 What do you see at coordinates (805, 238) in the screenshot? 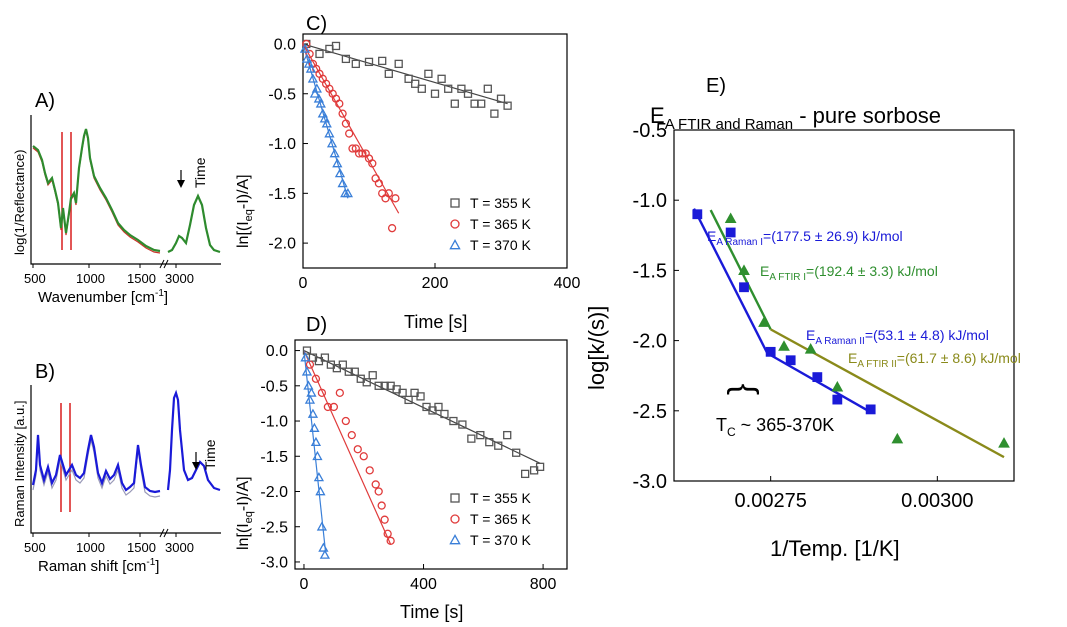
I see `panel-e-raman-i-annotation: EA Raman I=(177.5 ± 26.9) kJ/mol` at bounding box center [805, 238].